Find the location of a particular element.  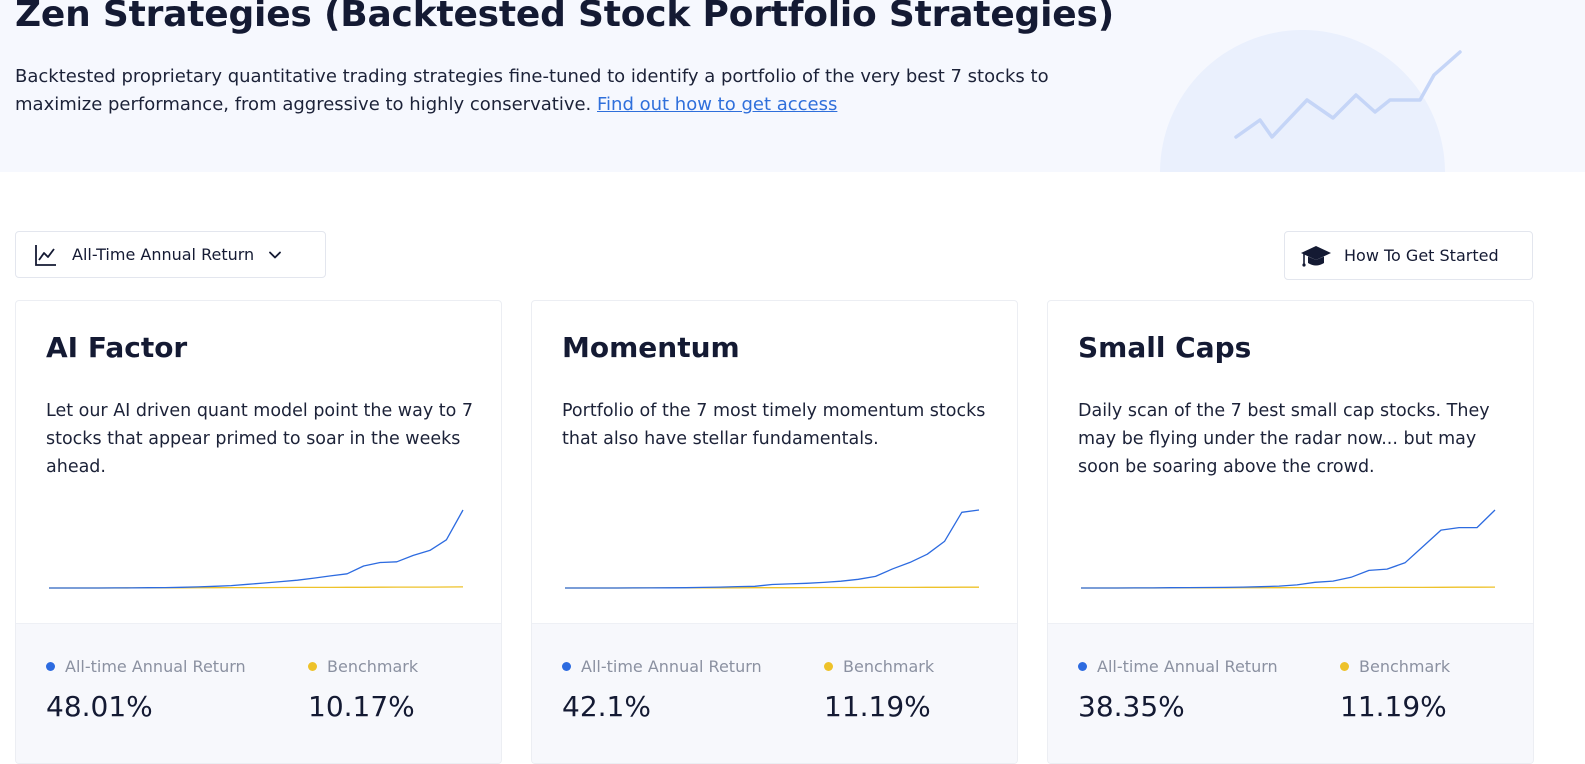

strategy-return-value: 48.01% is located at coordinates (99, 706).